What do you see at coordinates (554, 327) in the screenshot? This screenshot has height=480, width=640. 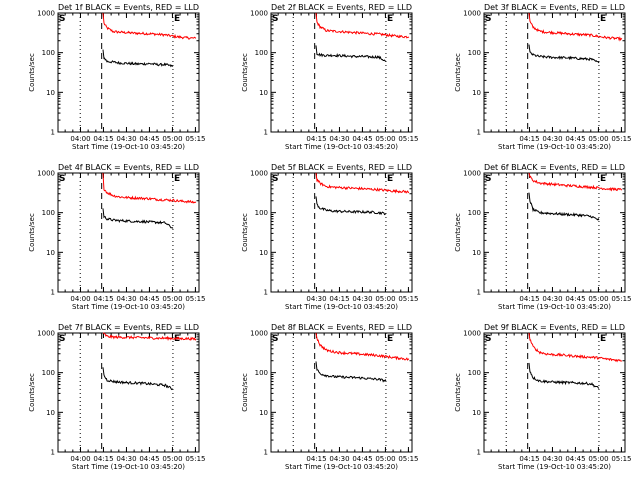 I see `panel-title: Det 9f BLACK = Events, RED = LLD` at bounding box center [554, 327].